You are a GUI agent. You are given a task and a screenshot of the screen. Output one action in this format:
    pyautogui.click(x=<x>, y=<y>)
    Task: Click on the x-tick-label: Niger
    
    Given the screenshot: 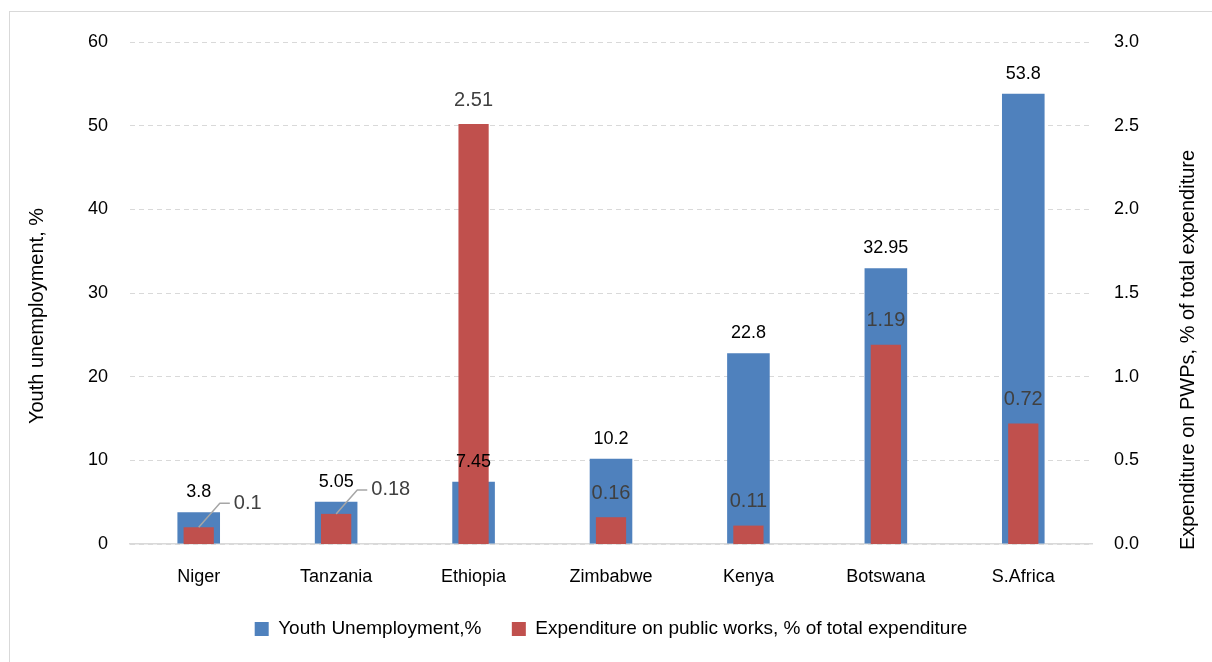 What is the action you would take?
    pyautogui.click(x=199, y=575)
    